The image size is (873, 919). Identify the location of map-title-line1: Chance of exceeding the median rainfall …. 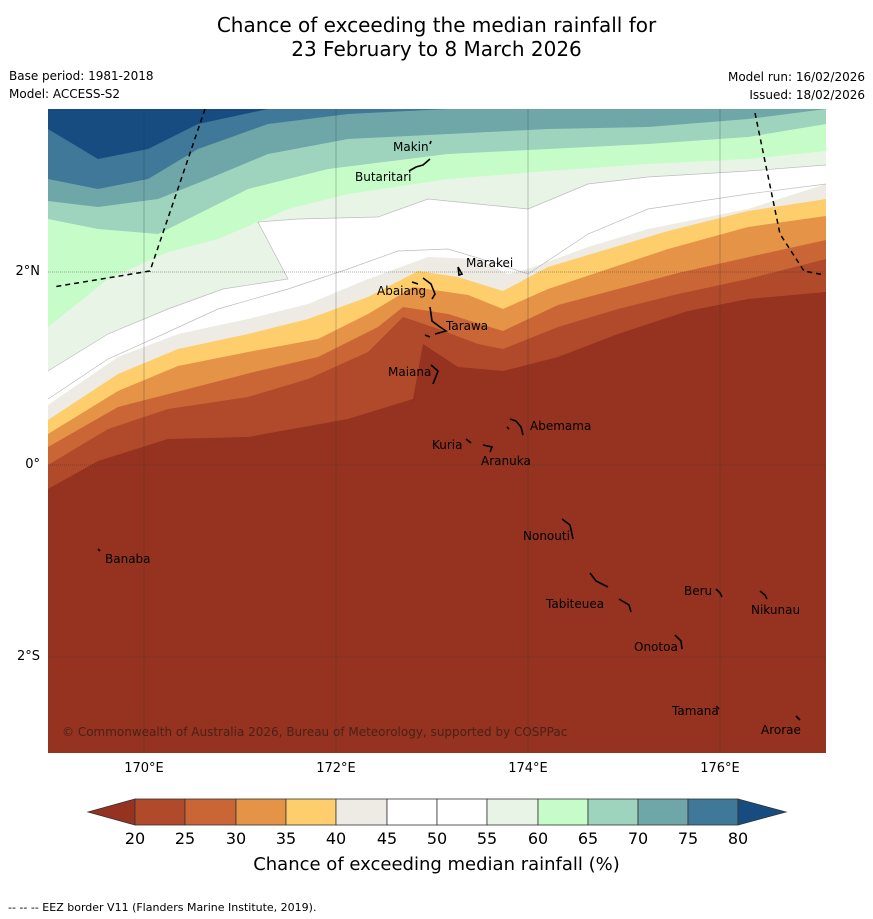
(436, 25).